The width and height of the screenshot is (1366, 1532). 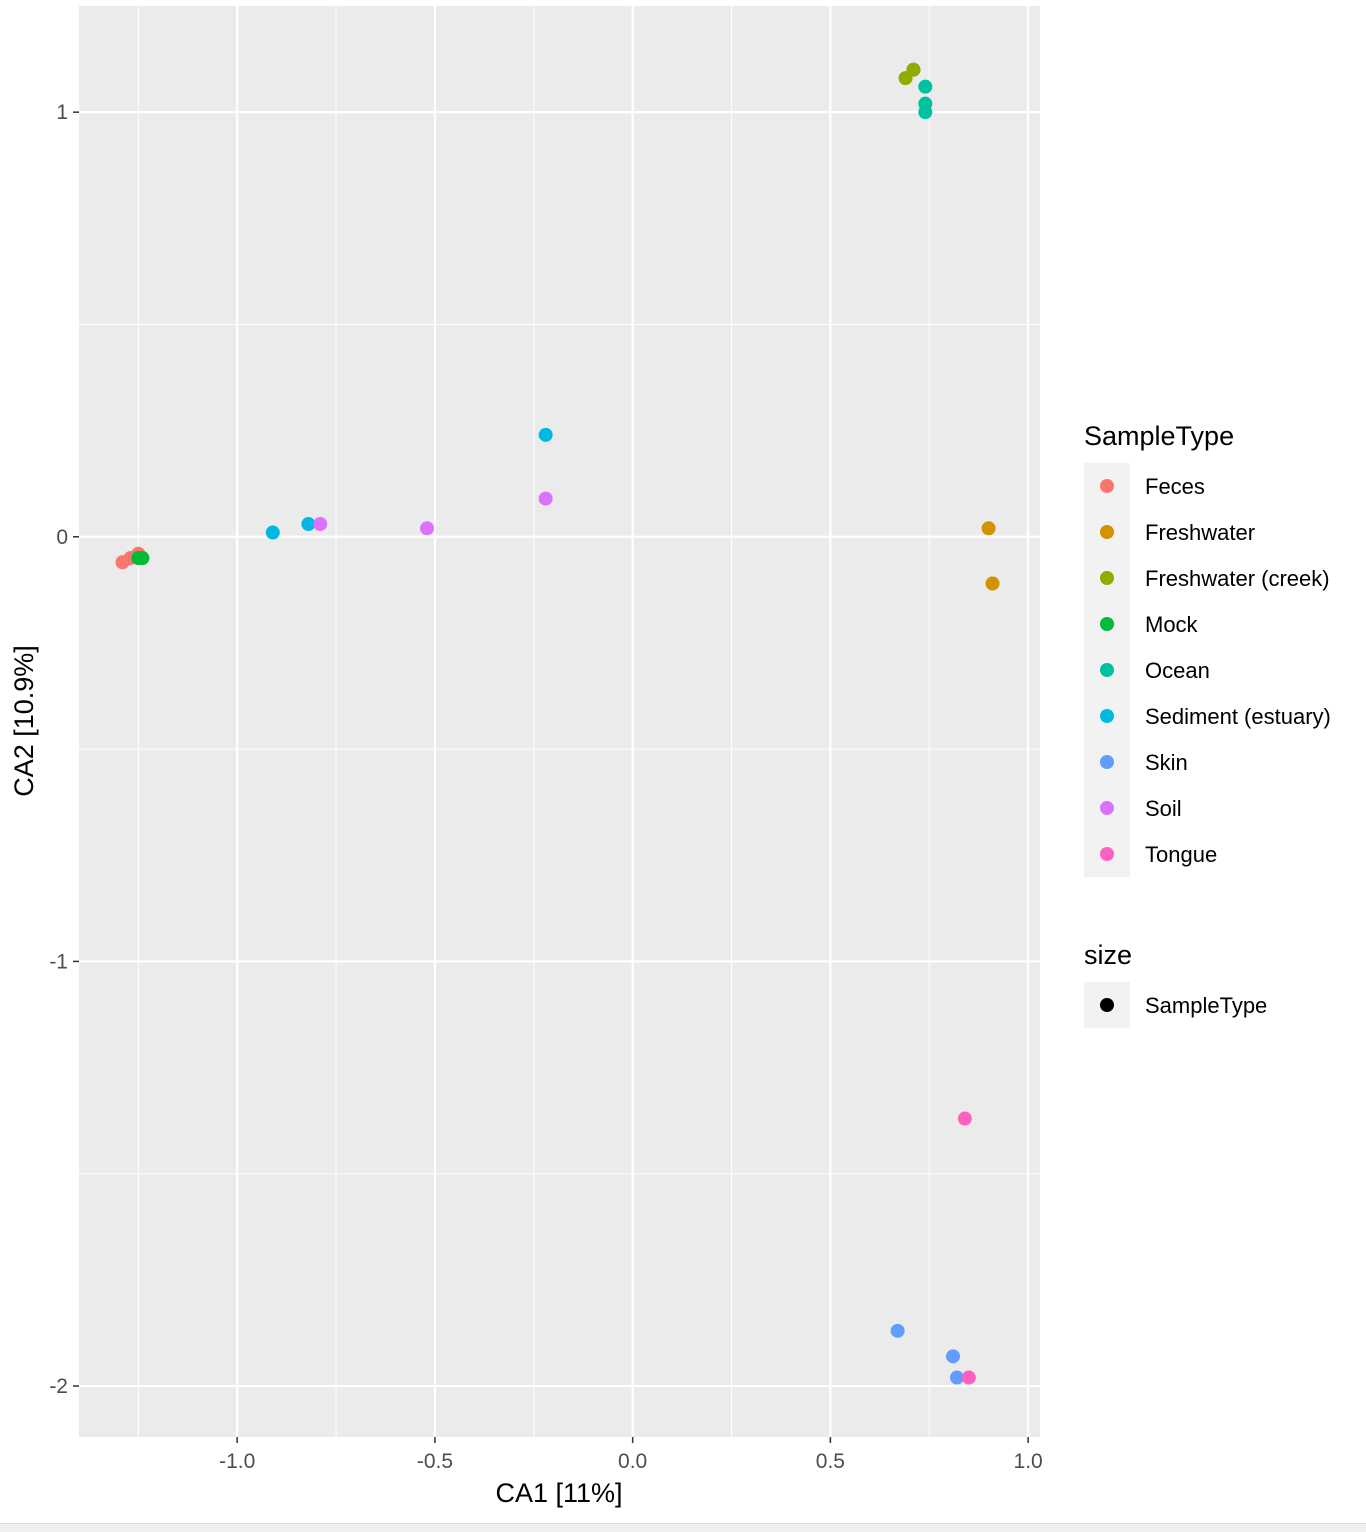 What do you see at coordinates (558, 1493) in the screenshot?
I see `x-axis-title: CA1 [11%]` at bounding box center [558, 1493].